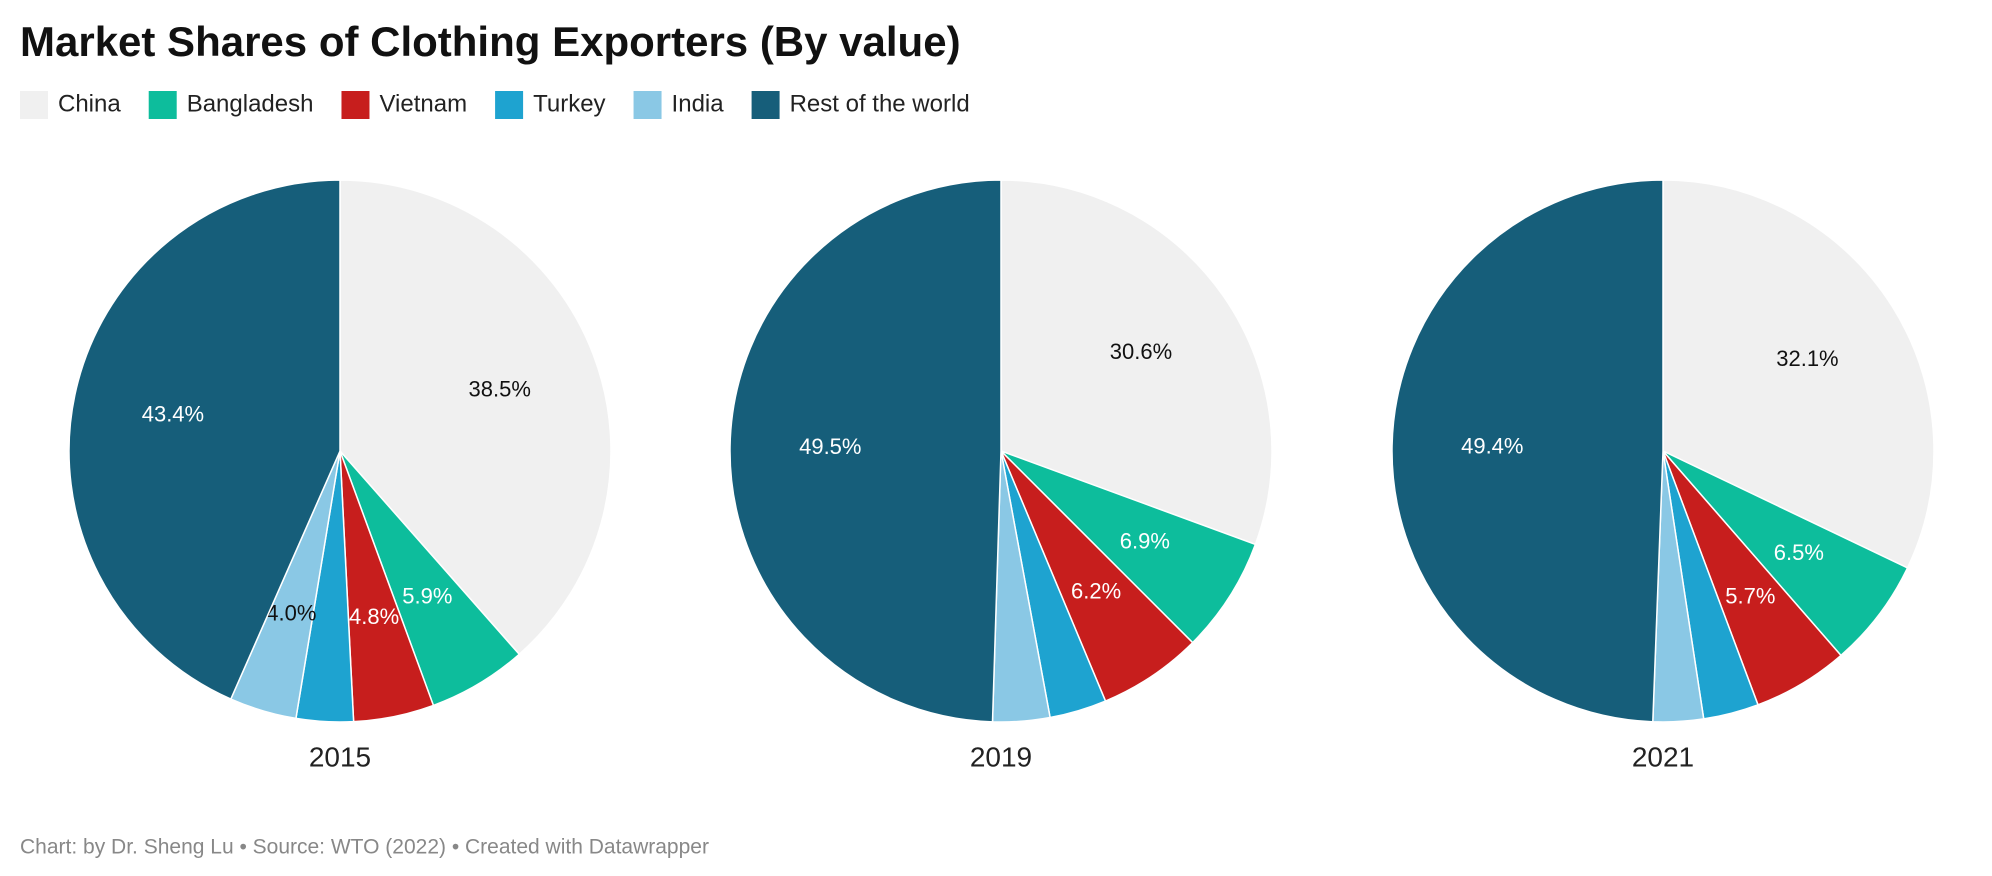 This screenshot has width=1992, height=876. I want to click on value-label: 32.1%, so click(1807, 358).